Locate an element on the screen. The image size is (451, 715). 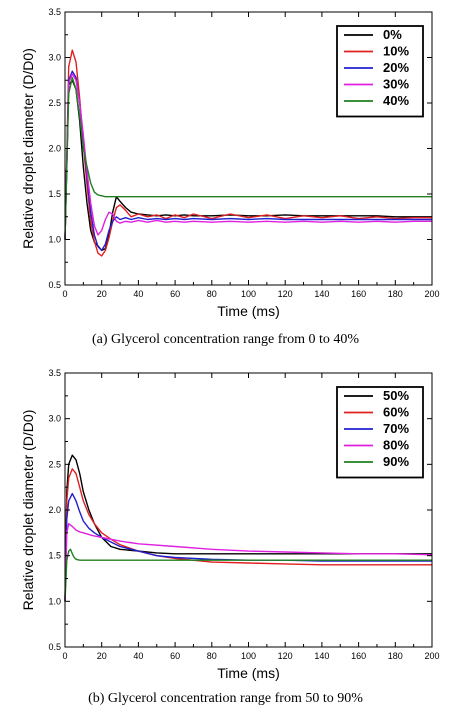
series-line-70-pct is located at coordinates (248, 547).